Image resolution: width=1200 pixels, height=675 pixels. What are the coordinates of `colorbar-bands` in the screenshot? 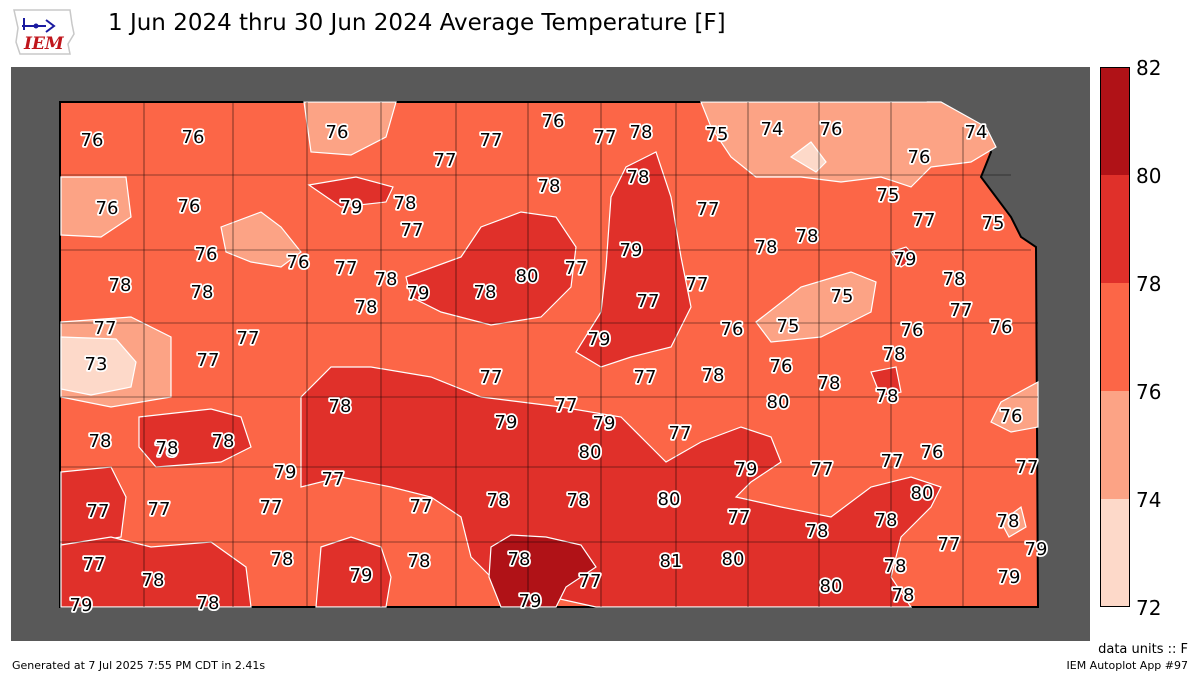 It's located at (1115, 337).